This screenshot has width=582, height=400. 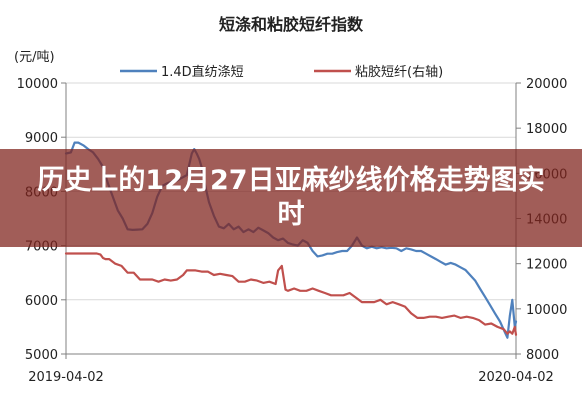 I want to click on left-tick-label: 5000, so click(x=41, y=355).